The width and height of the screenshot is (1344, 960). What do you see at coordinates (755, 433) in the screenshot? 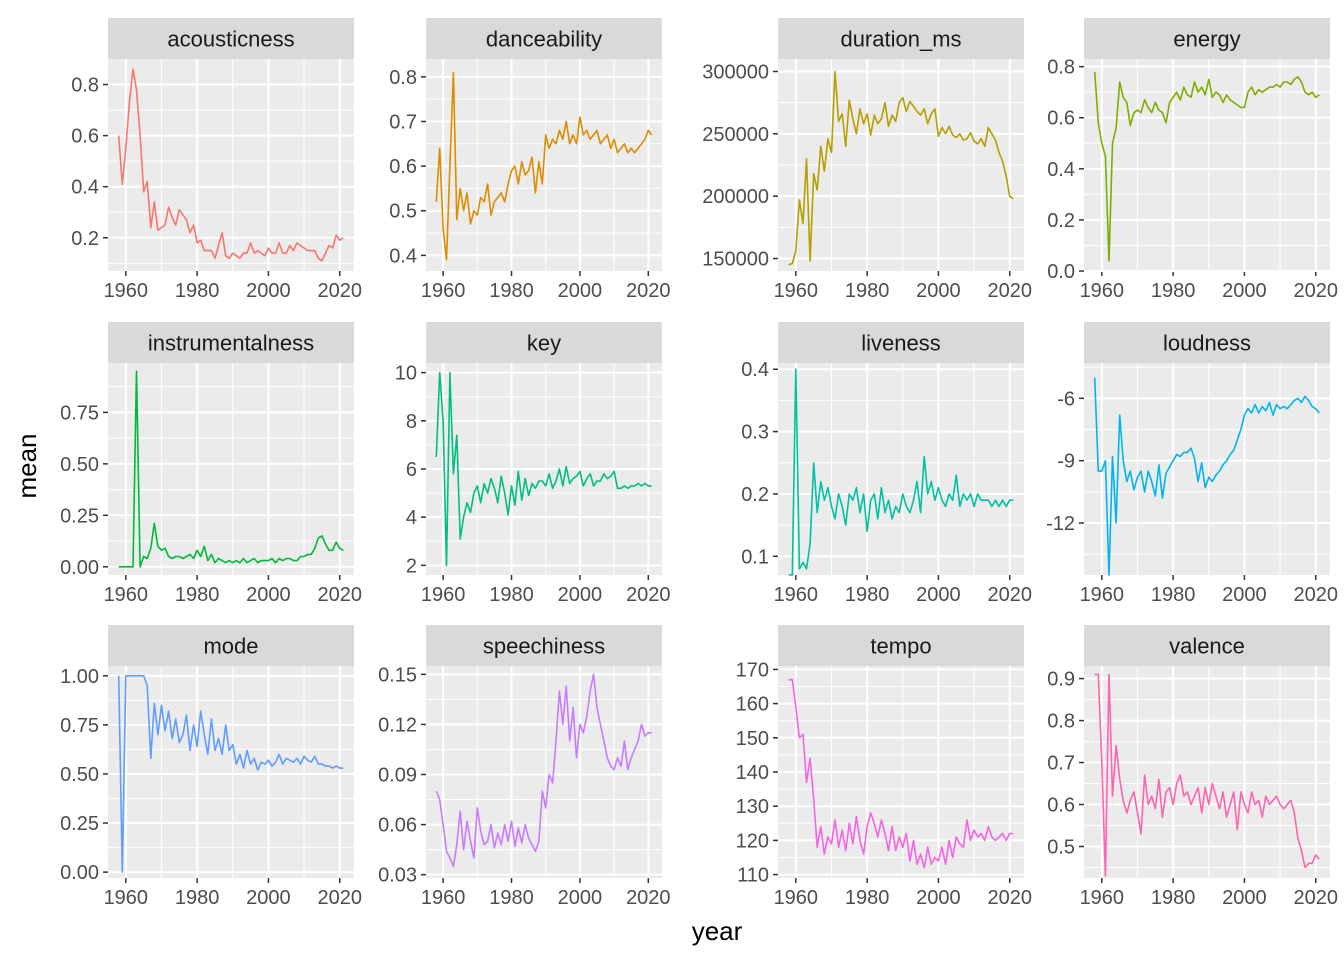
I see `y-tick-label: 0.3` at bounding box center [755, 433].